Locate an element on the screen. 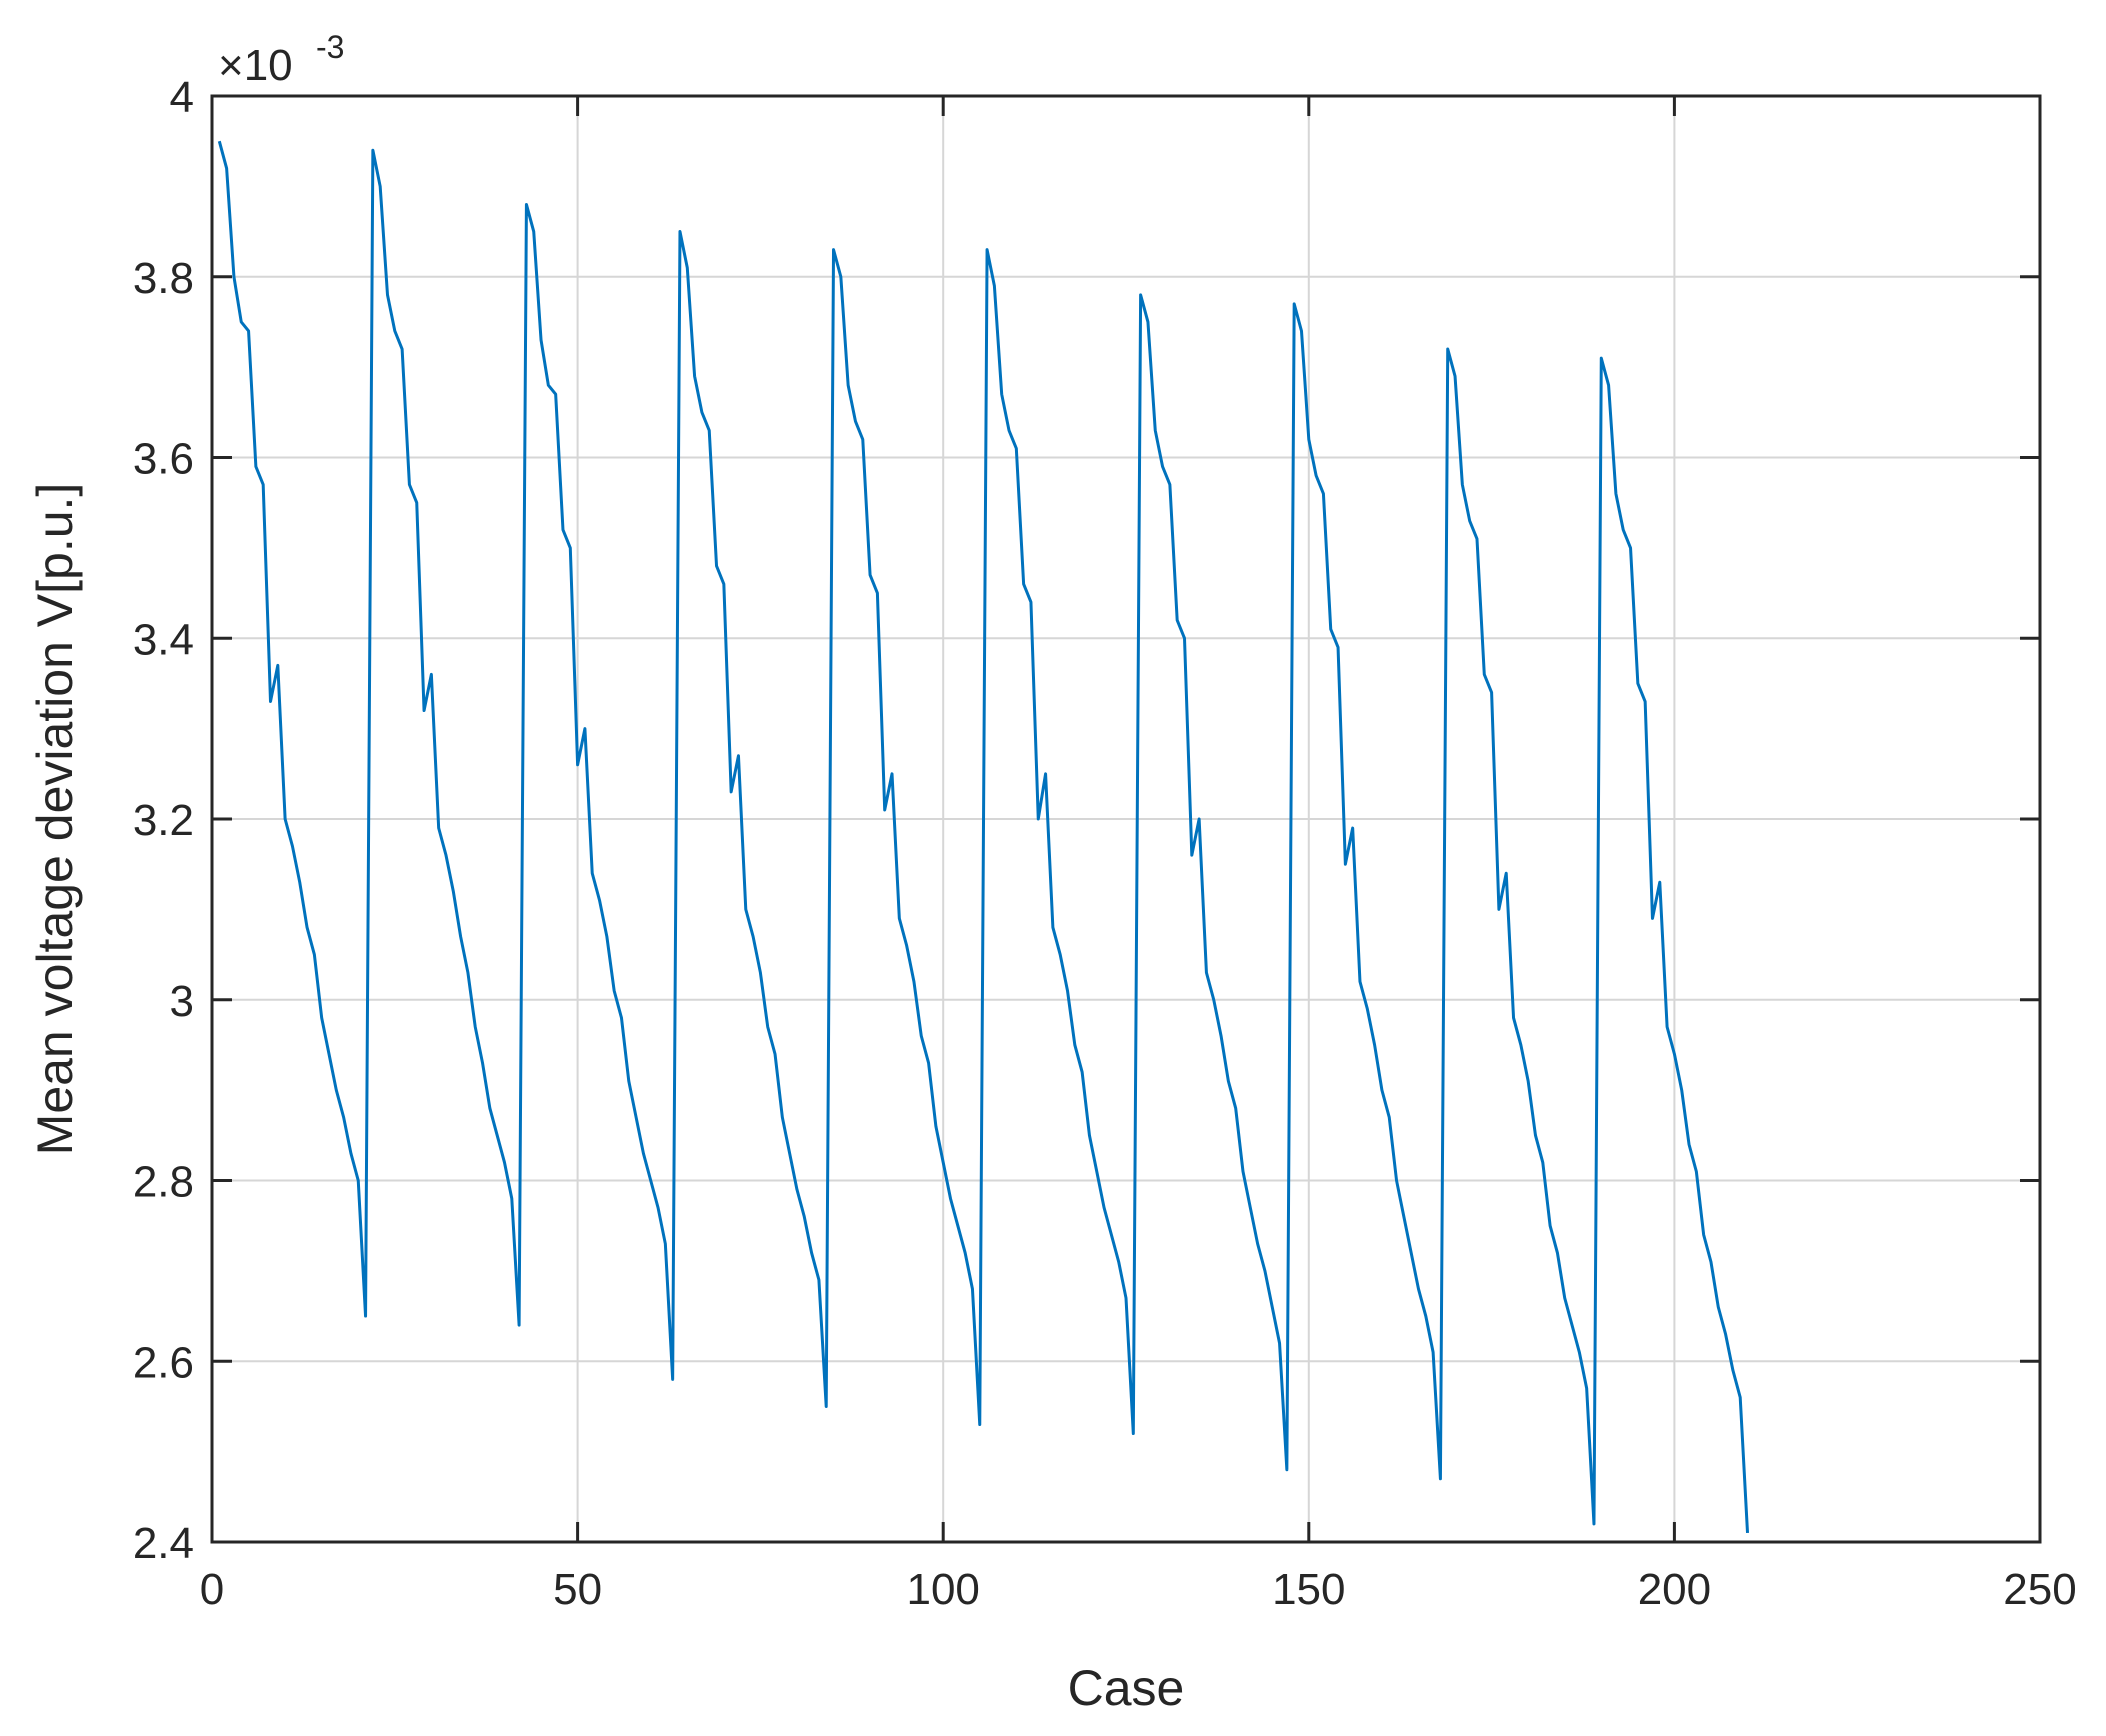 This screenshot has width=2106, height=1736. y-exponent-base: ×10 is located at coordinates (255, 65).